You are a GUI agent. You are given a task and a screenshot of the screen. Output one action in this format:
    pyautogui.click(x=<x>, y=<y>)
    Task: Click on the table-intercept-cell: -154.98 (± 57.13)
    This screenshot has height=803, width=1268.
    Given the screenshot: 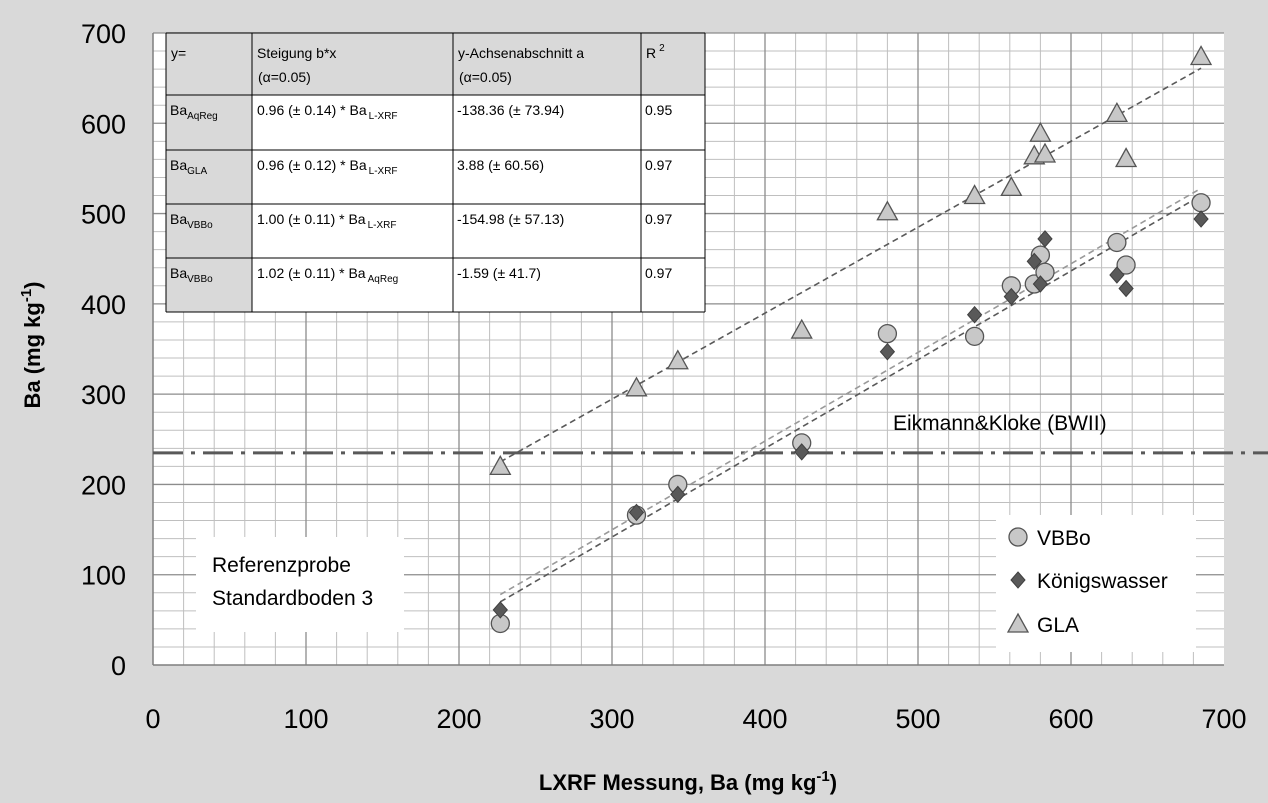 What is the action you would take?
    pyautogui.click(x=510, y=219)
    